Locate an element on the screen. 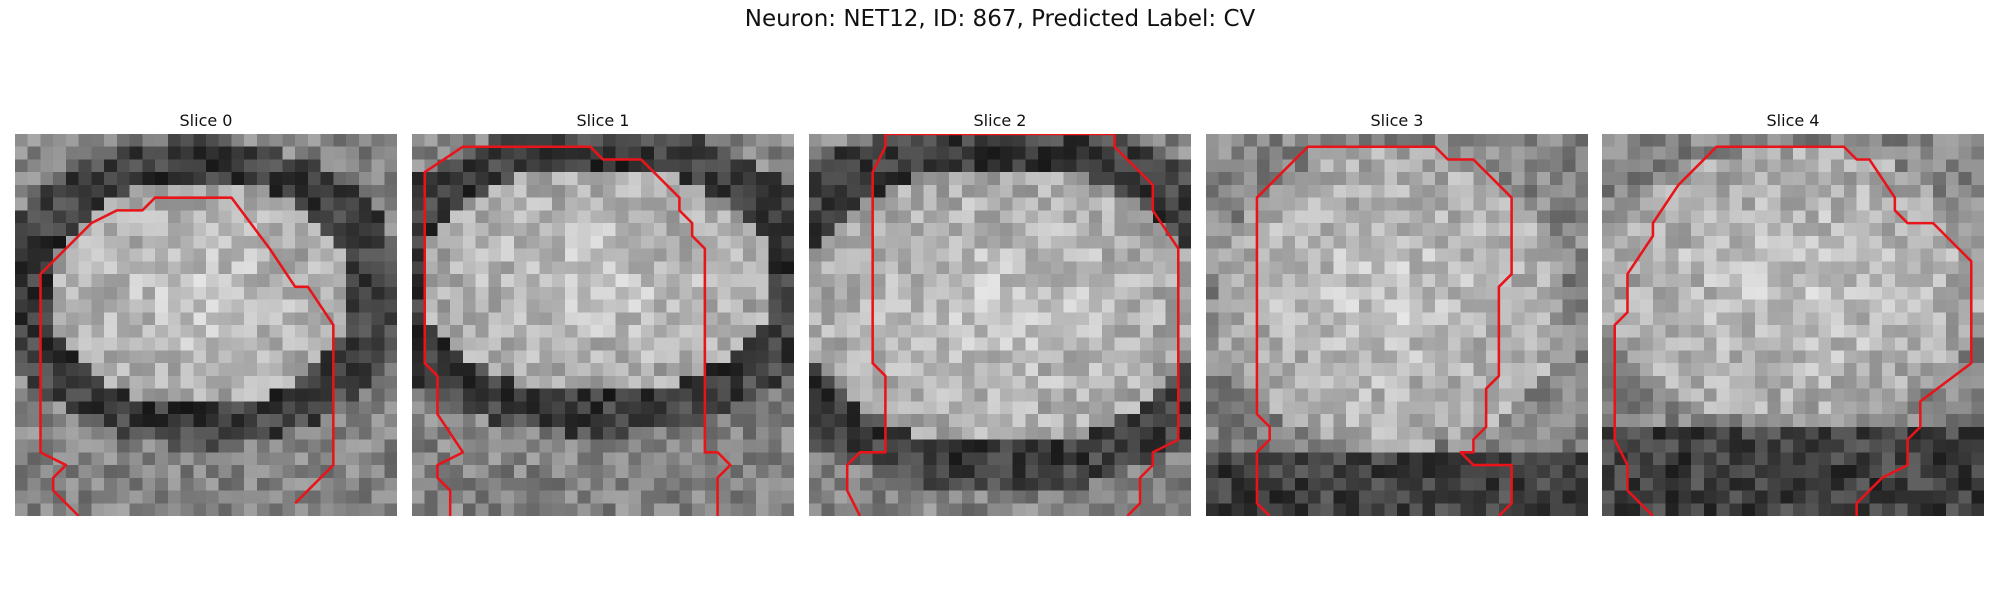  slice-panel: Slice 4 is located at coordinates (1793, 313).